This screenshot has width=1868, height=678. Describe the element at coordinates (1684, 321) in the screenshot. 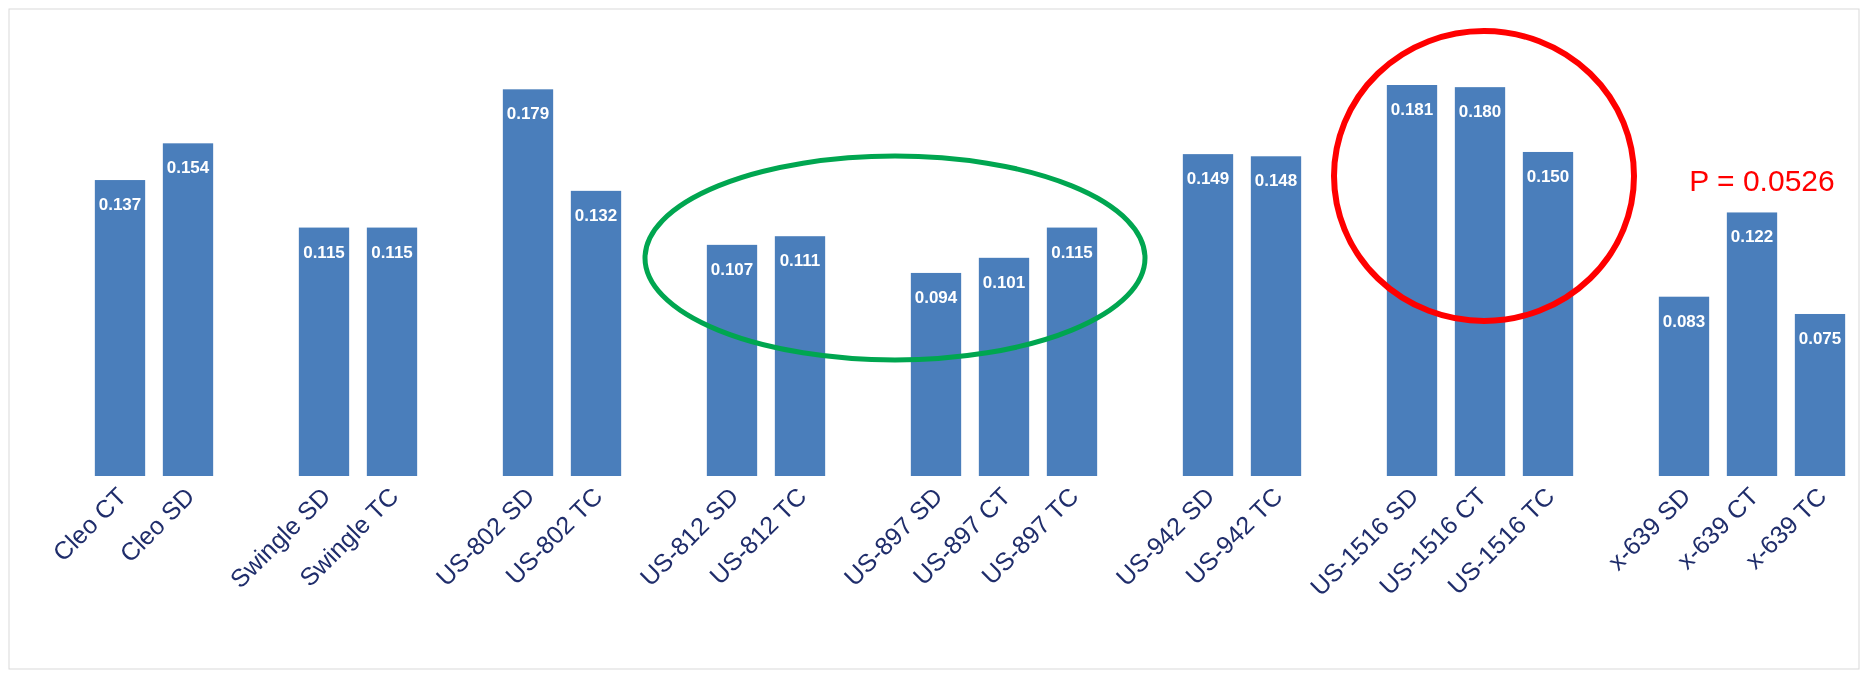

I see `data-label: 0.083` at that location.